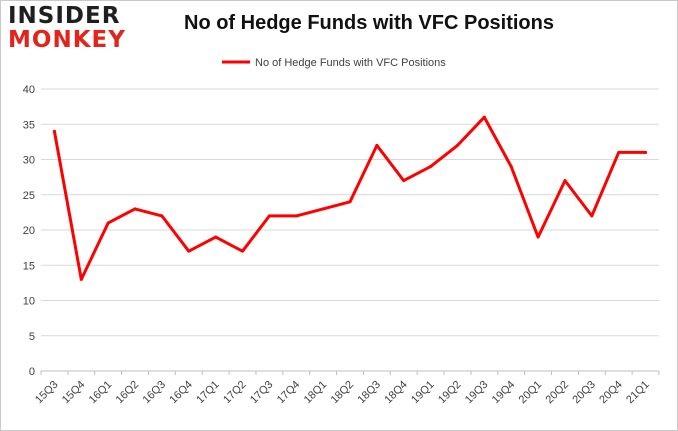 Image resolution: width=678 pixels, height=431 pixels. What do you see at coordinates (29, 302) in the screenshot?
I see `y-tick-label-10: 10` at bounding box center [29, 302].